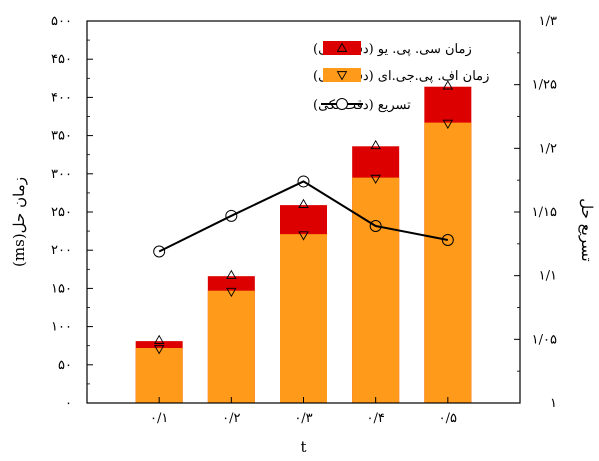 Image resolution: width=599 pixels, height=461 pixels. What do you see at coordinates (61, 21) in the screenshot?
I see `y-tick-label-left: ۵۰۰` at bounding box center [61, 21].